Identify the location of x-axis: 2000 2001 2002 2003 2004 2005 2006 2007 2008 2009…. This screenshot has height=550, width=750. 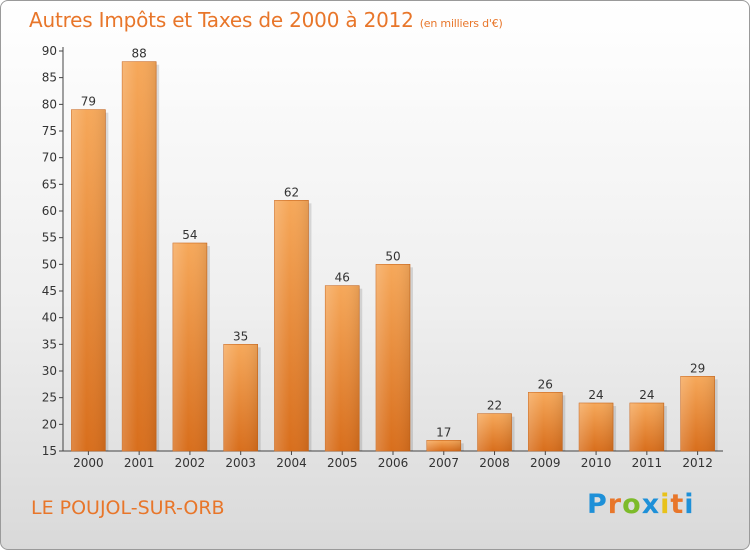
(393, 460).